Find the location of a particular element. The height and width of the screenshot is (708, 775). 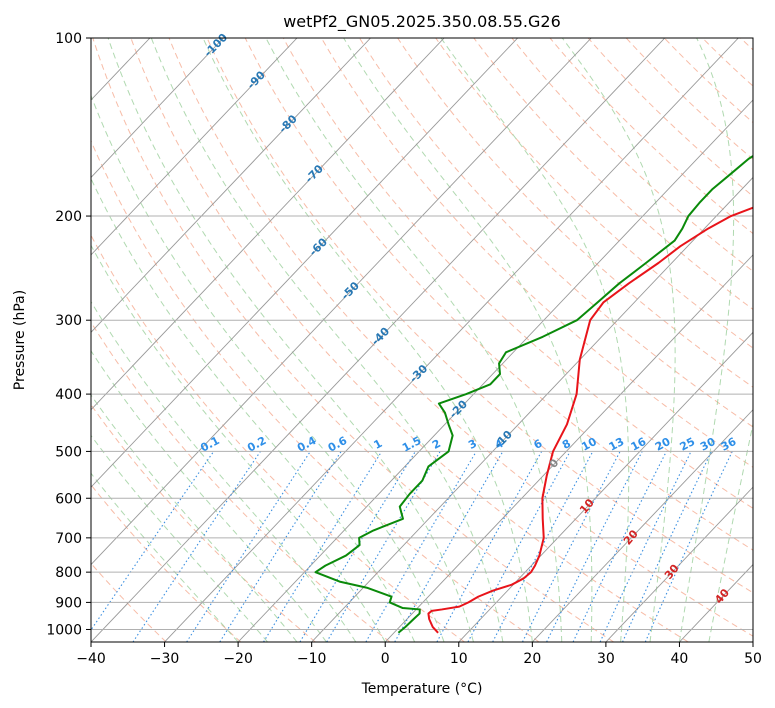

mixing-ratio-label: 25 is located at coordinates (688, 444).